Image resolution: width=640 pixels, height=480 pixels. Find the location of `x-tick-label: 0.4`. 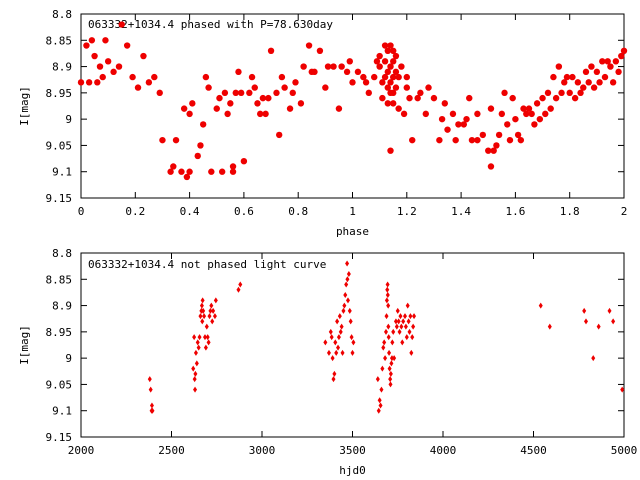

x-tick-label: 0.4 is located at coordinates (190, 211).